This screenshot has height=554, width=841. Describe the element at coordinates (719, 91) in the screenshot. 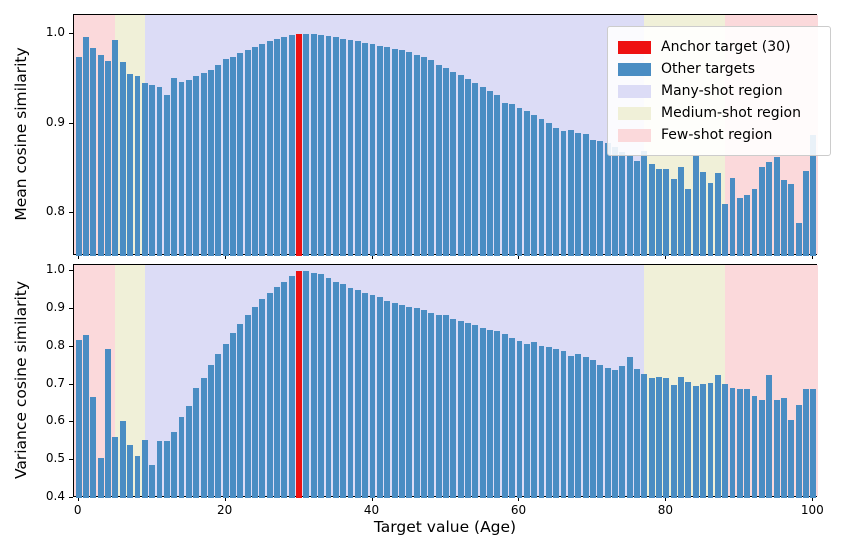

I see `legend-entry: Many-shot region` at that location.